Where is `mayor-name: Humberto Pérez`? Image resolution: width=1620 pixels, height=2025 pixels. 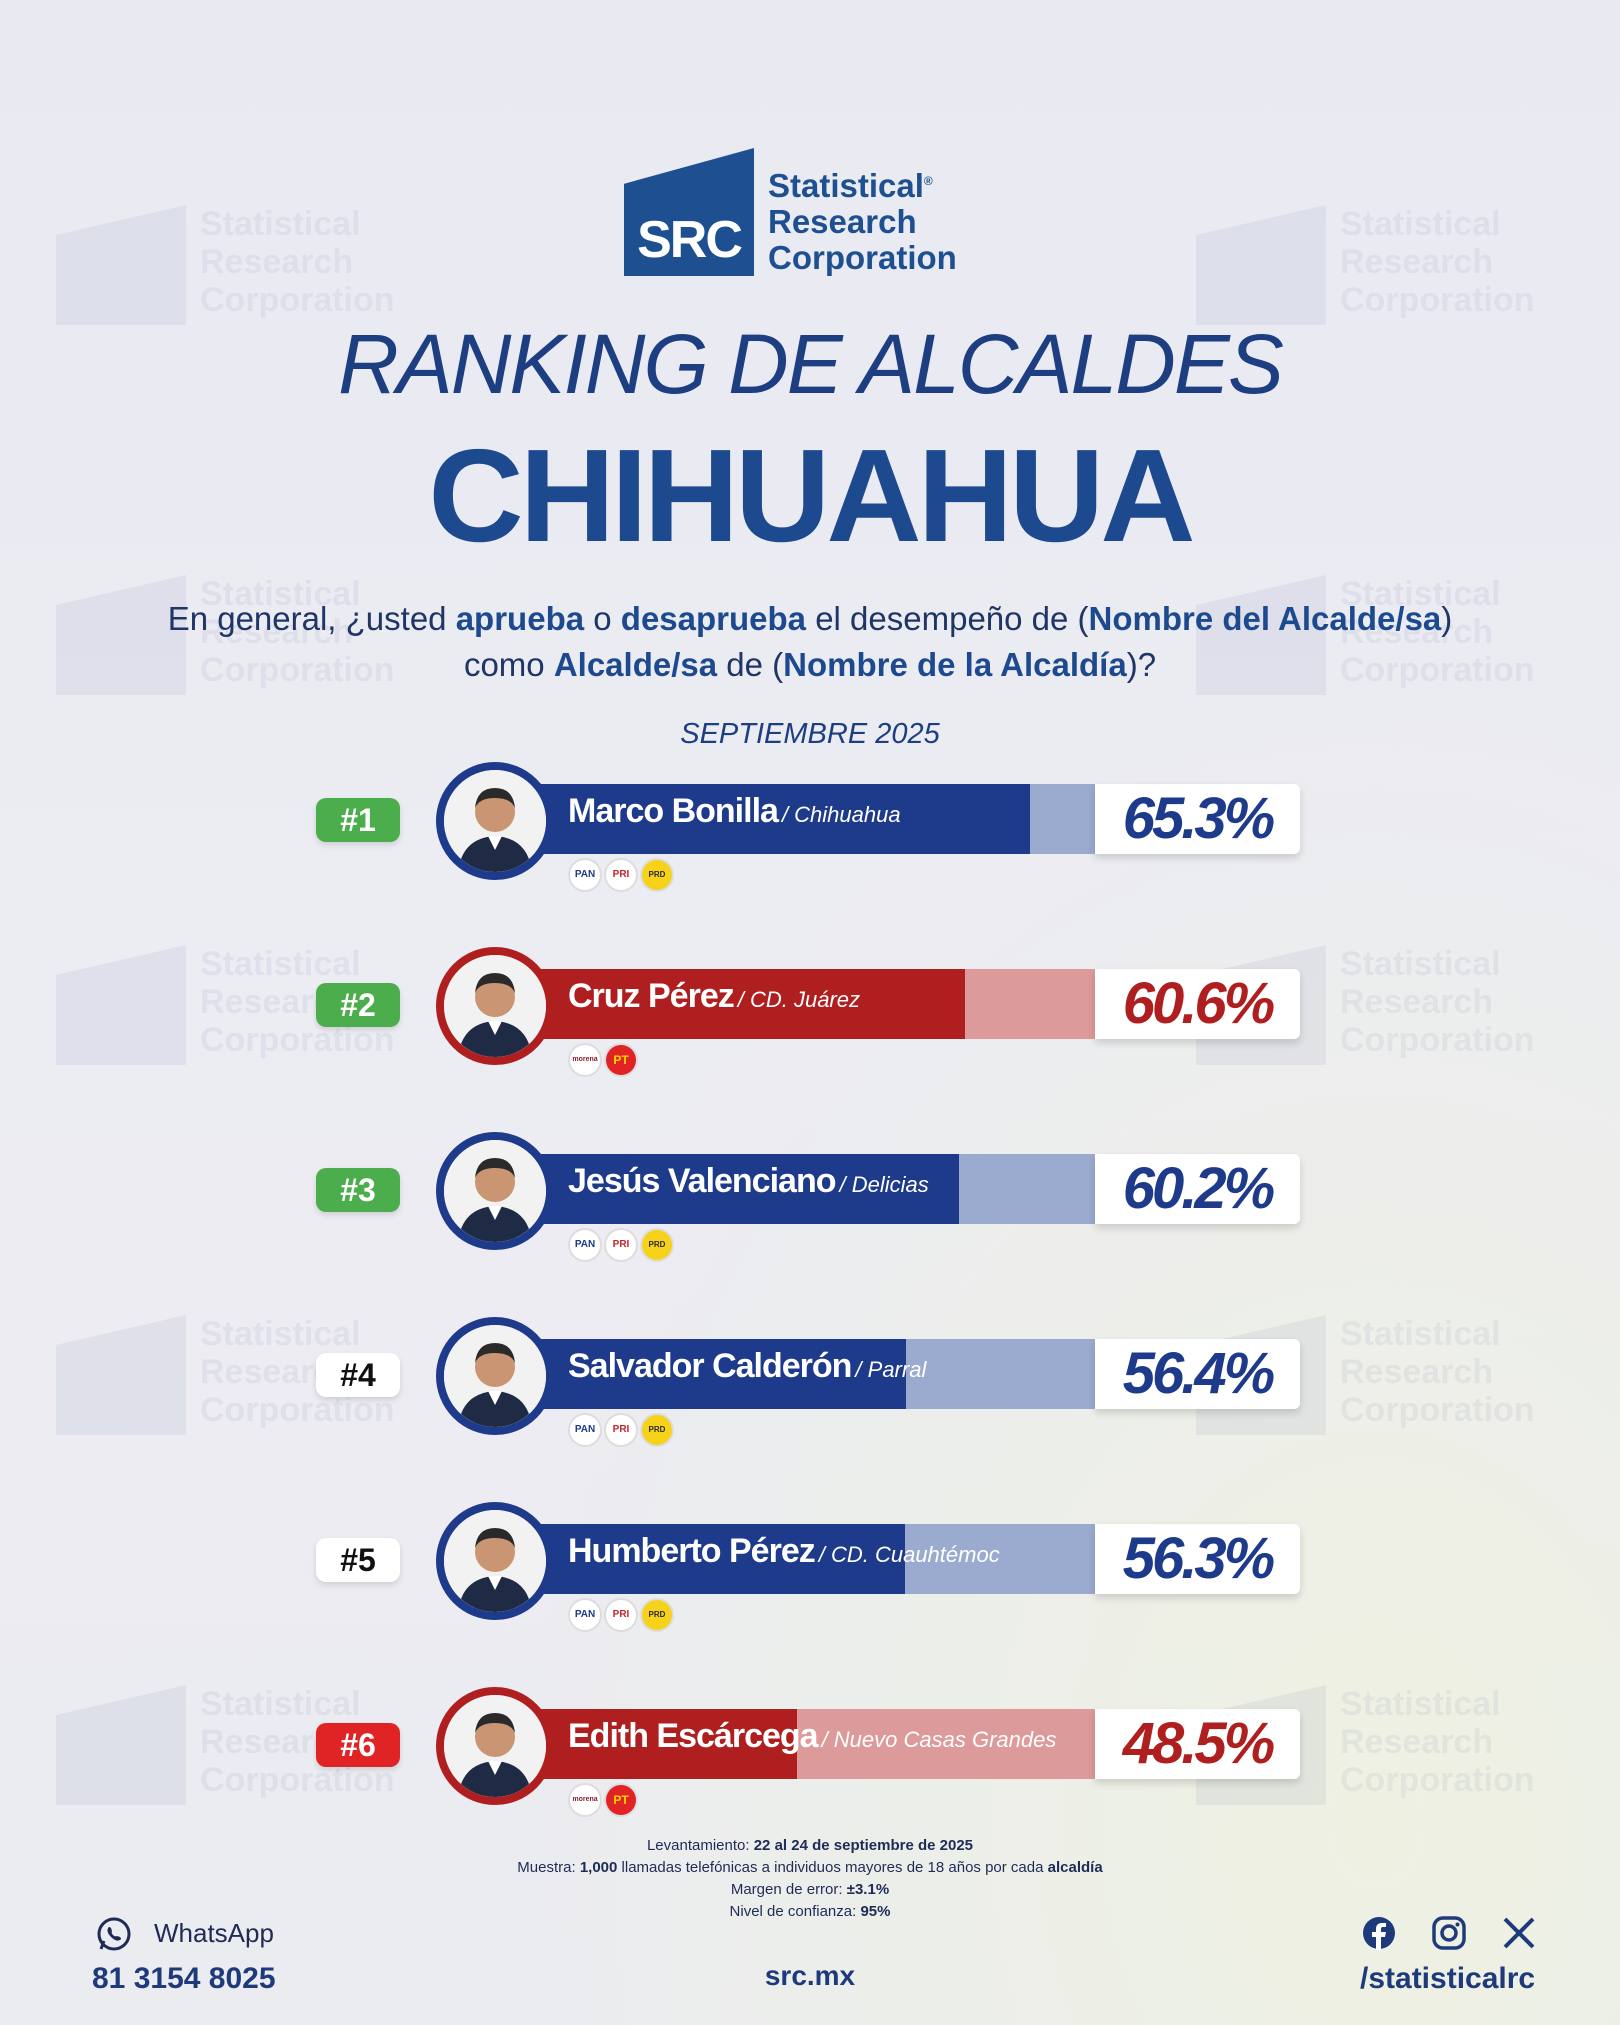 mayor-name: Humberto Pérez is located at coordinates (692, 1551).